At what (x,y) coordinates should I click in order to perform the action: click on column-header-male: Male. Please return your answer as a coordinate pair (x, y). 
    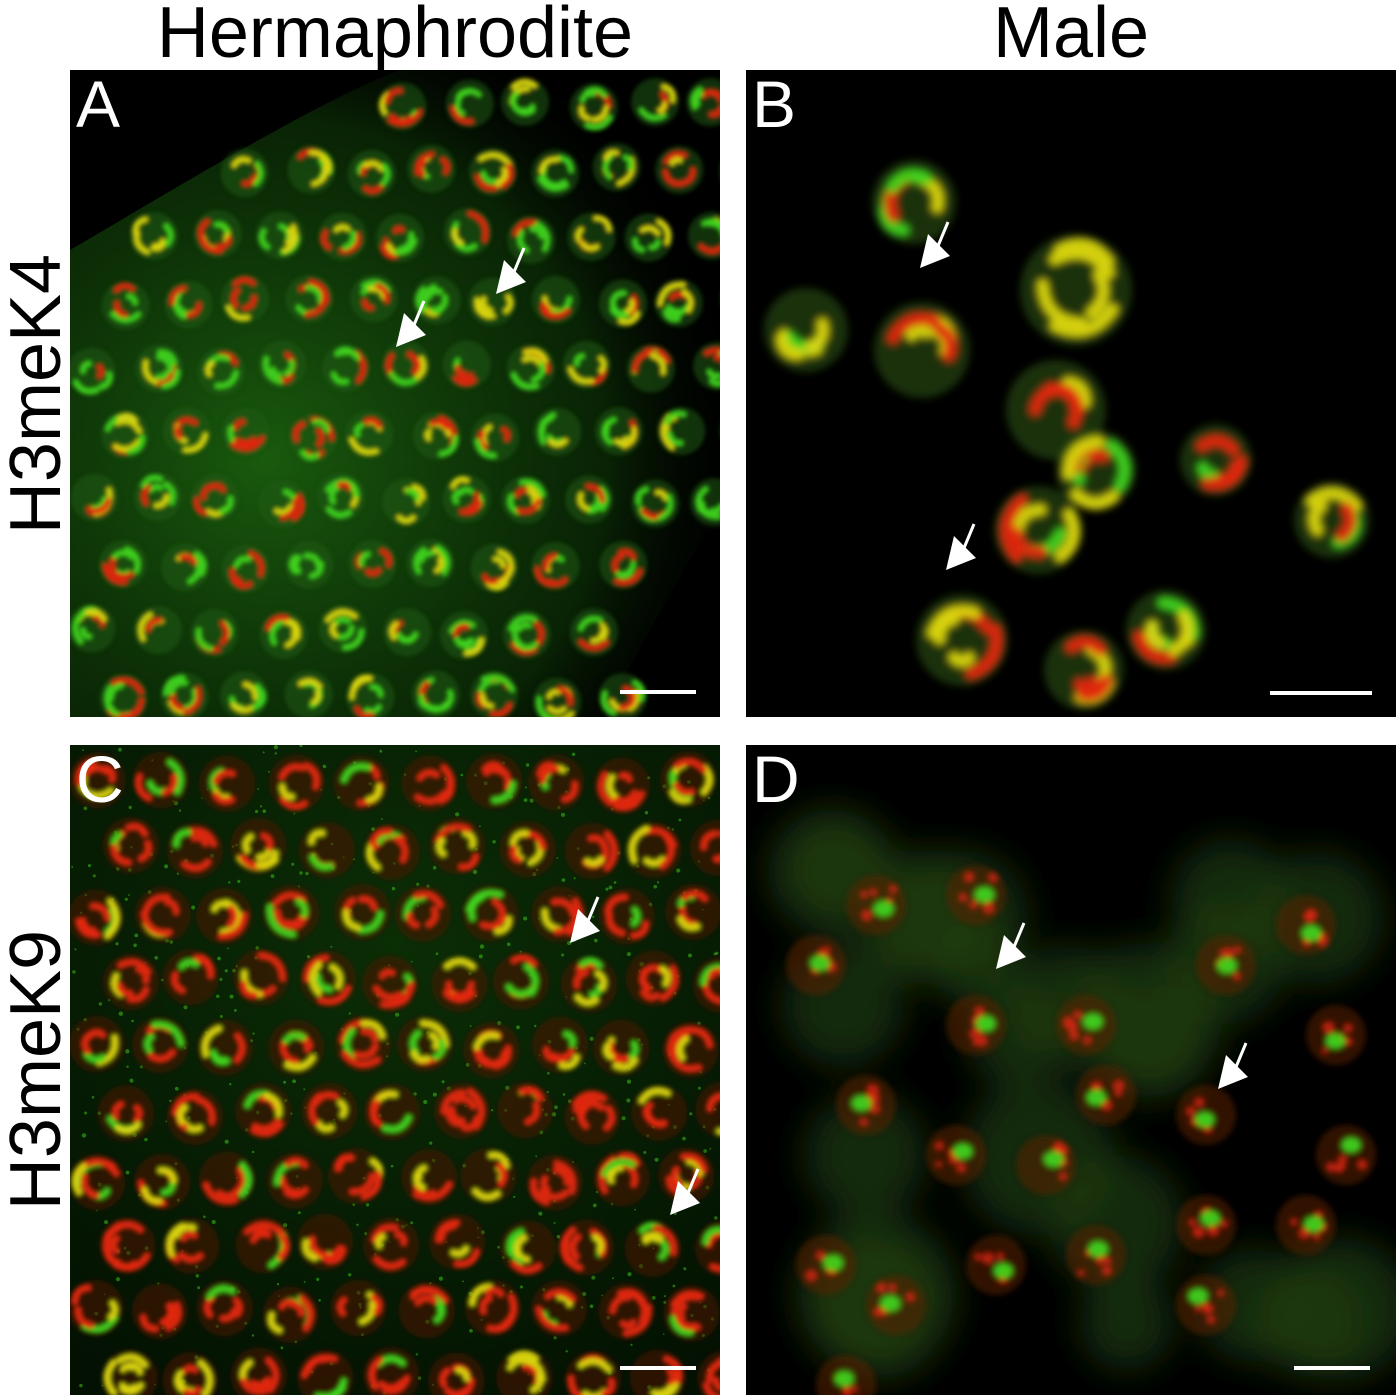
    Looking at the image, I should click on (1071, 36).